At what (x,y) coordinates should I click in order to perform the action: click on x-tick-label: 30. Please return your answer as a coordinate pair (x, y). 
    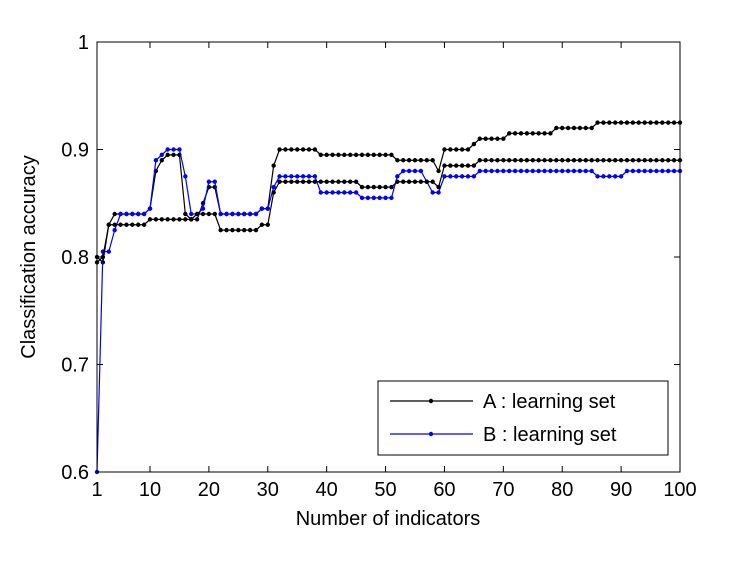
    Looking at the image, I should click on (268, 490).